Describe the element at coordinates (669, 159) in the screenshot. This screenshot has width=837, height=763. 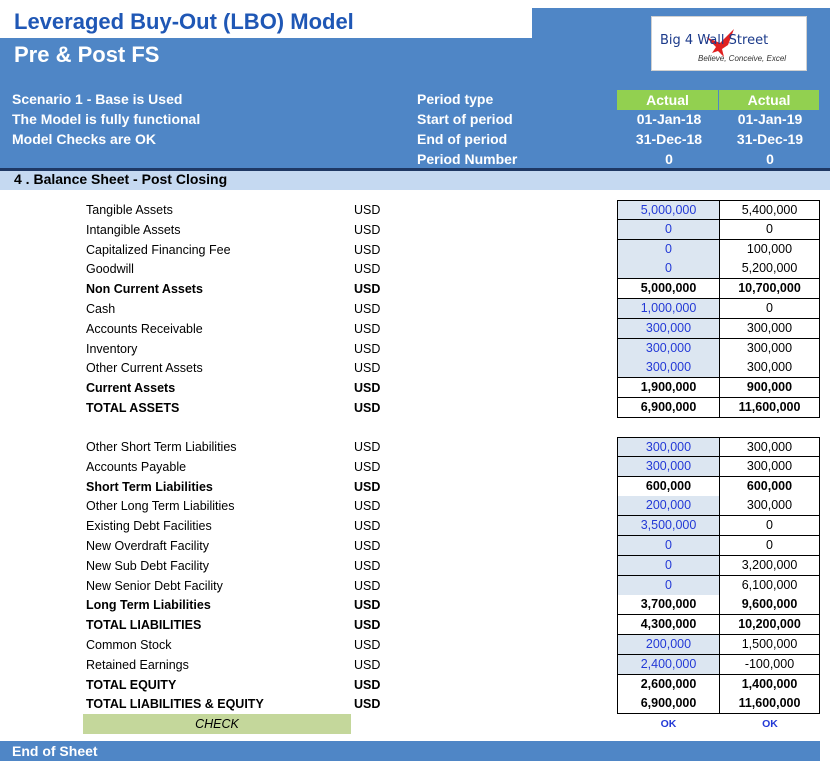
I see `period-number-col1: 0` at that location.